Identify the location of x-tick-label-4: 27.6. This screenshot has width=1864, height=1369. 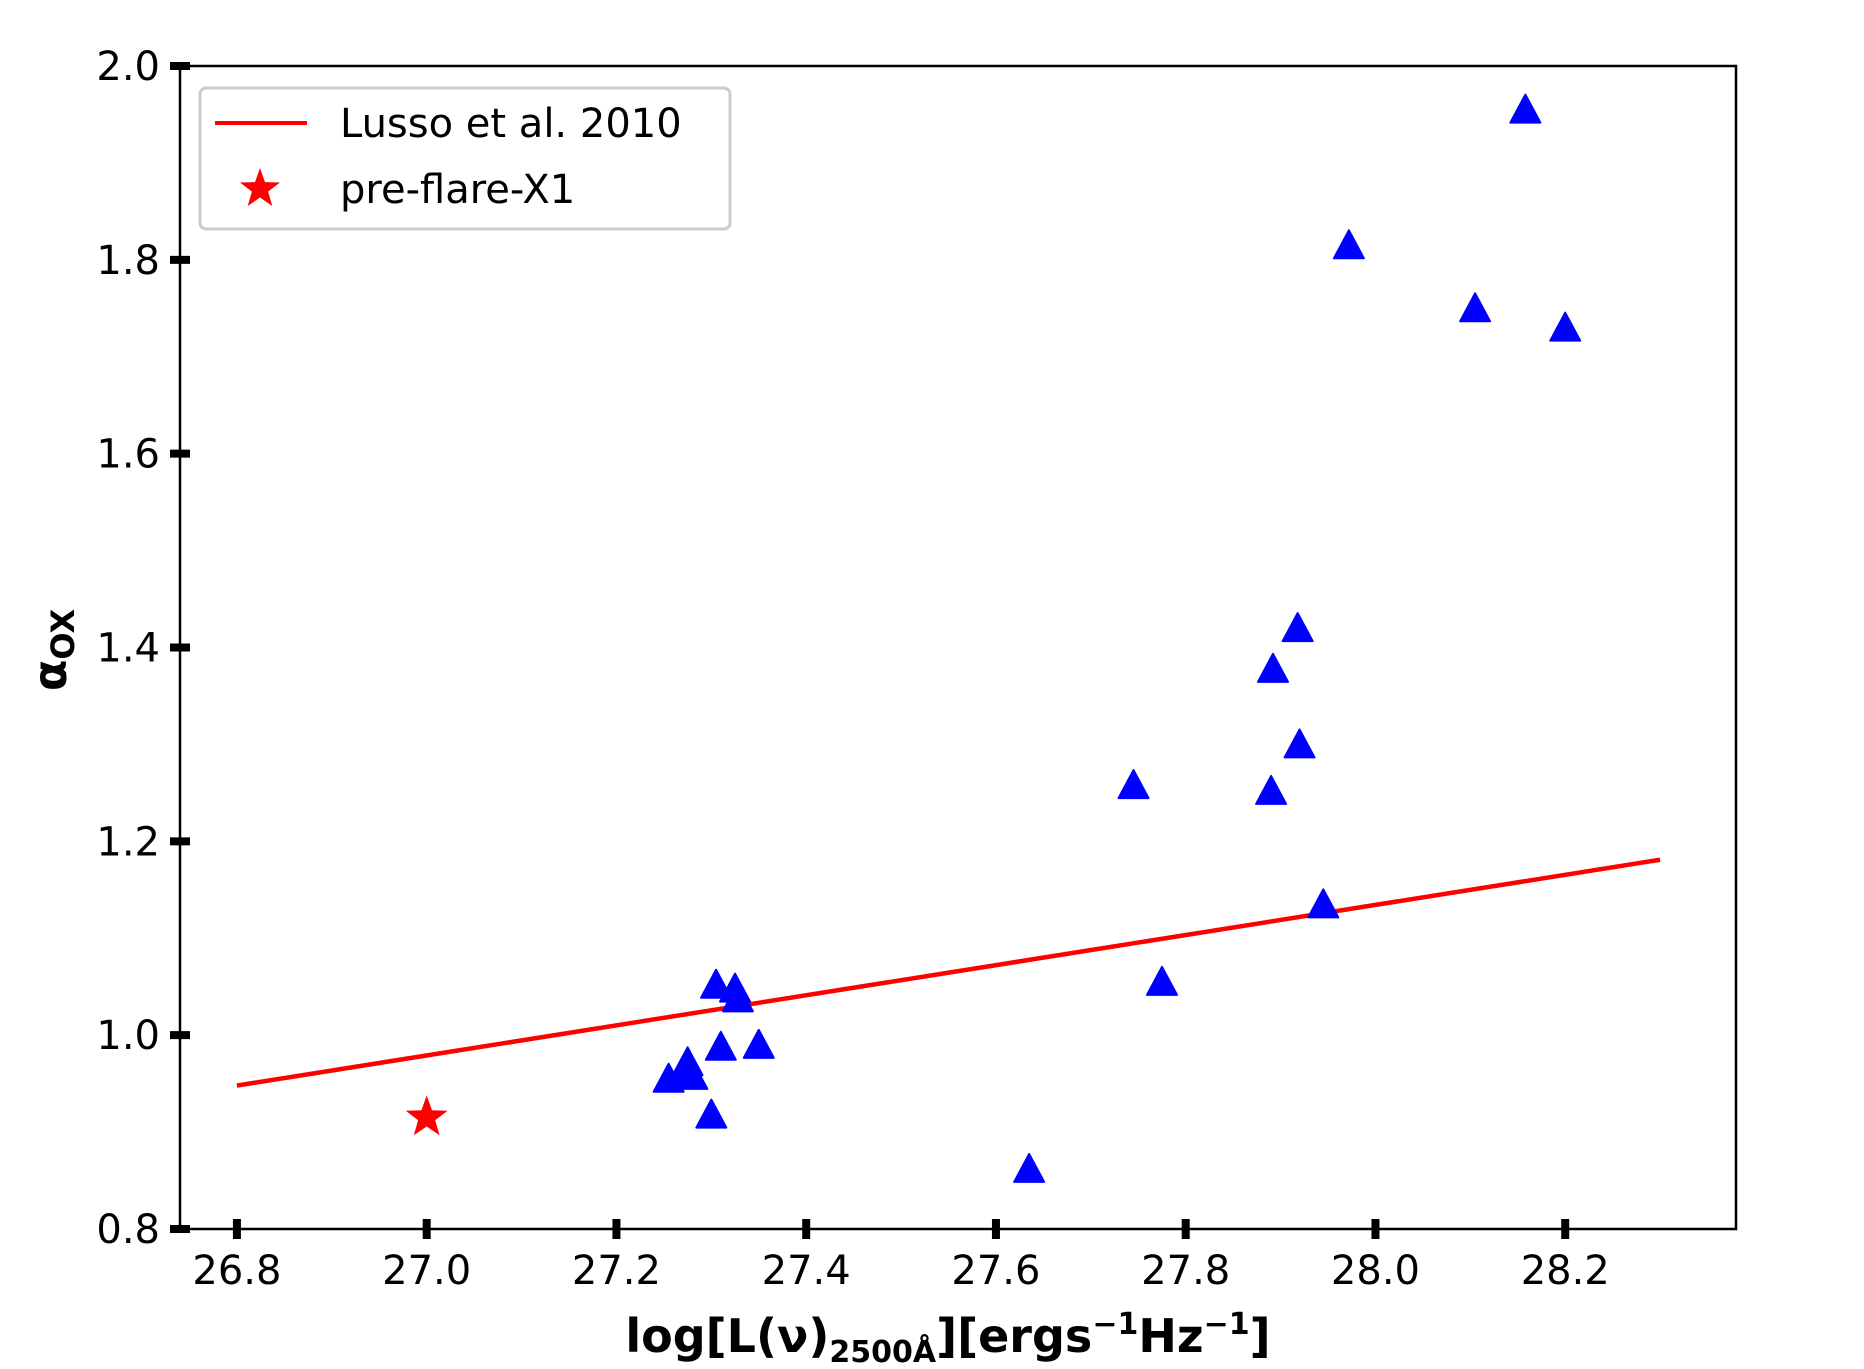
(995, 1271).